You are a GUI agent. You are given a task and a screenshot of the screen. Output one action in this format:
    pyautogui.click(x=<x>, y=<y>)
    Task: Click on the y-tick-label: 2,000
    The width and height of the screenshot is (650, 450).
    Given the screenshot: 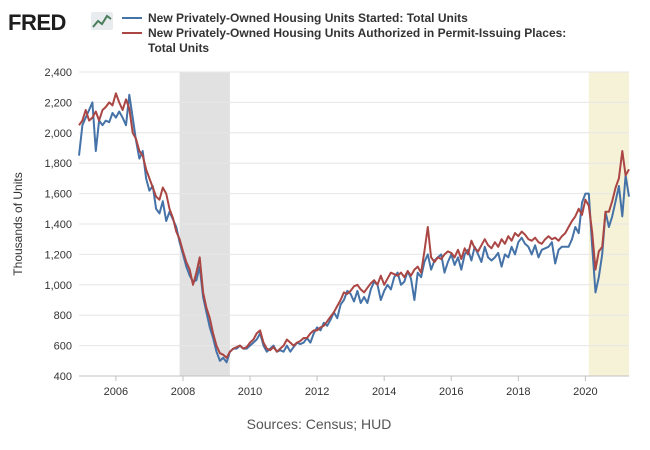 What is the action you would take?
    pyautogui.click(x=58, y=134)
    